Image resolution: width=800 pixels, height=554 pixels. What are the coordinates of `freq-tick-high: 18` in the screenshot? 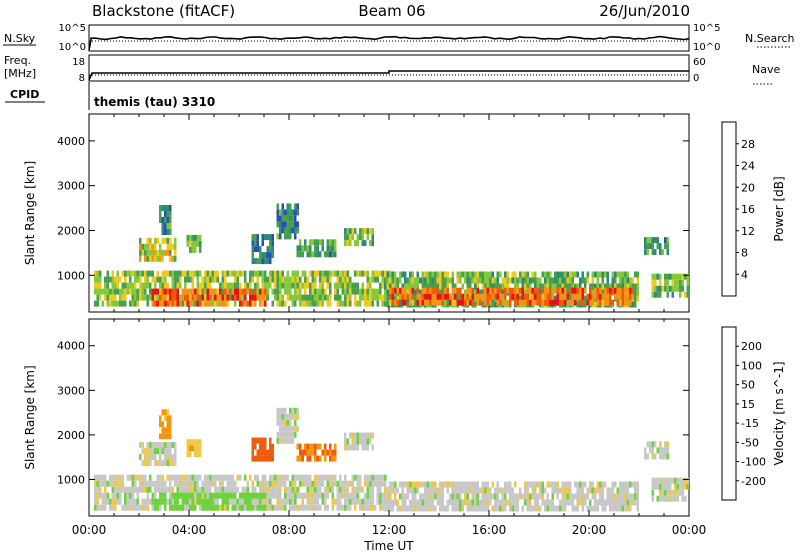 It's located at (78, 62).